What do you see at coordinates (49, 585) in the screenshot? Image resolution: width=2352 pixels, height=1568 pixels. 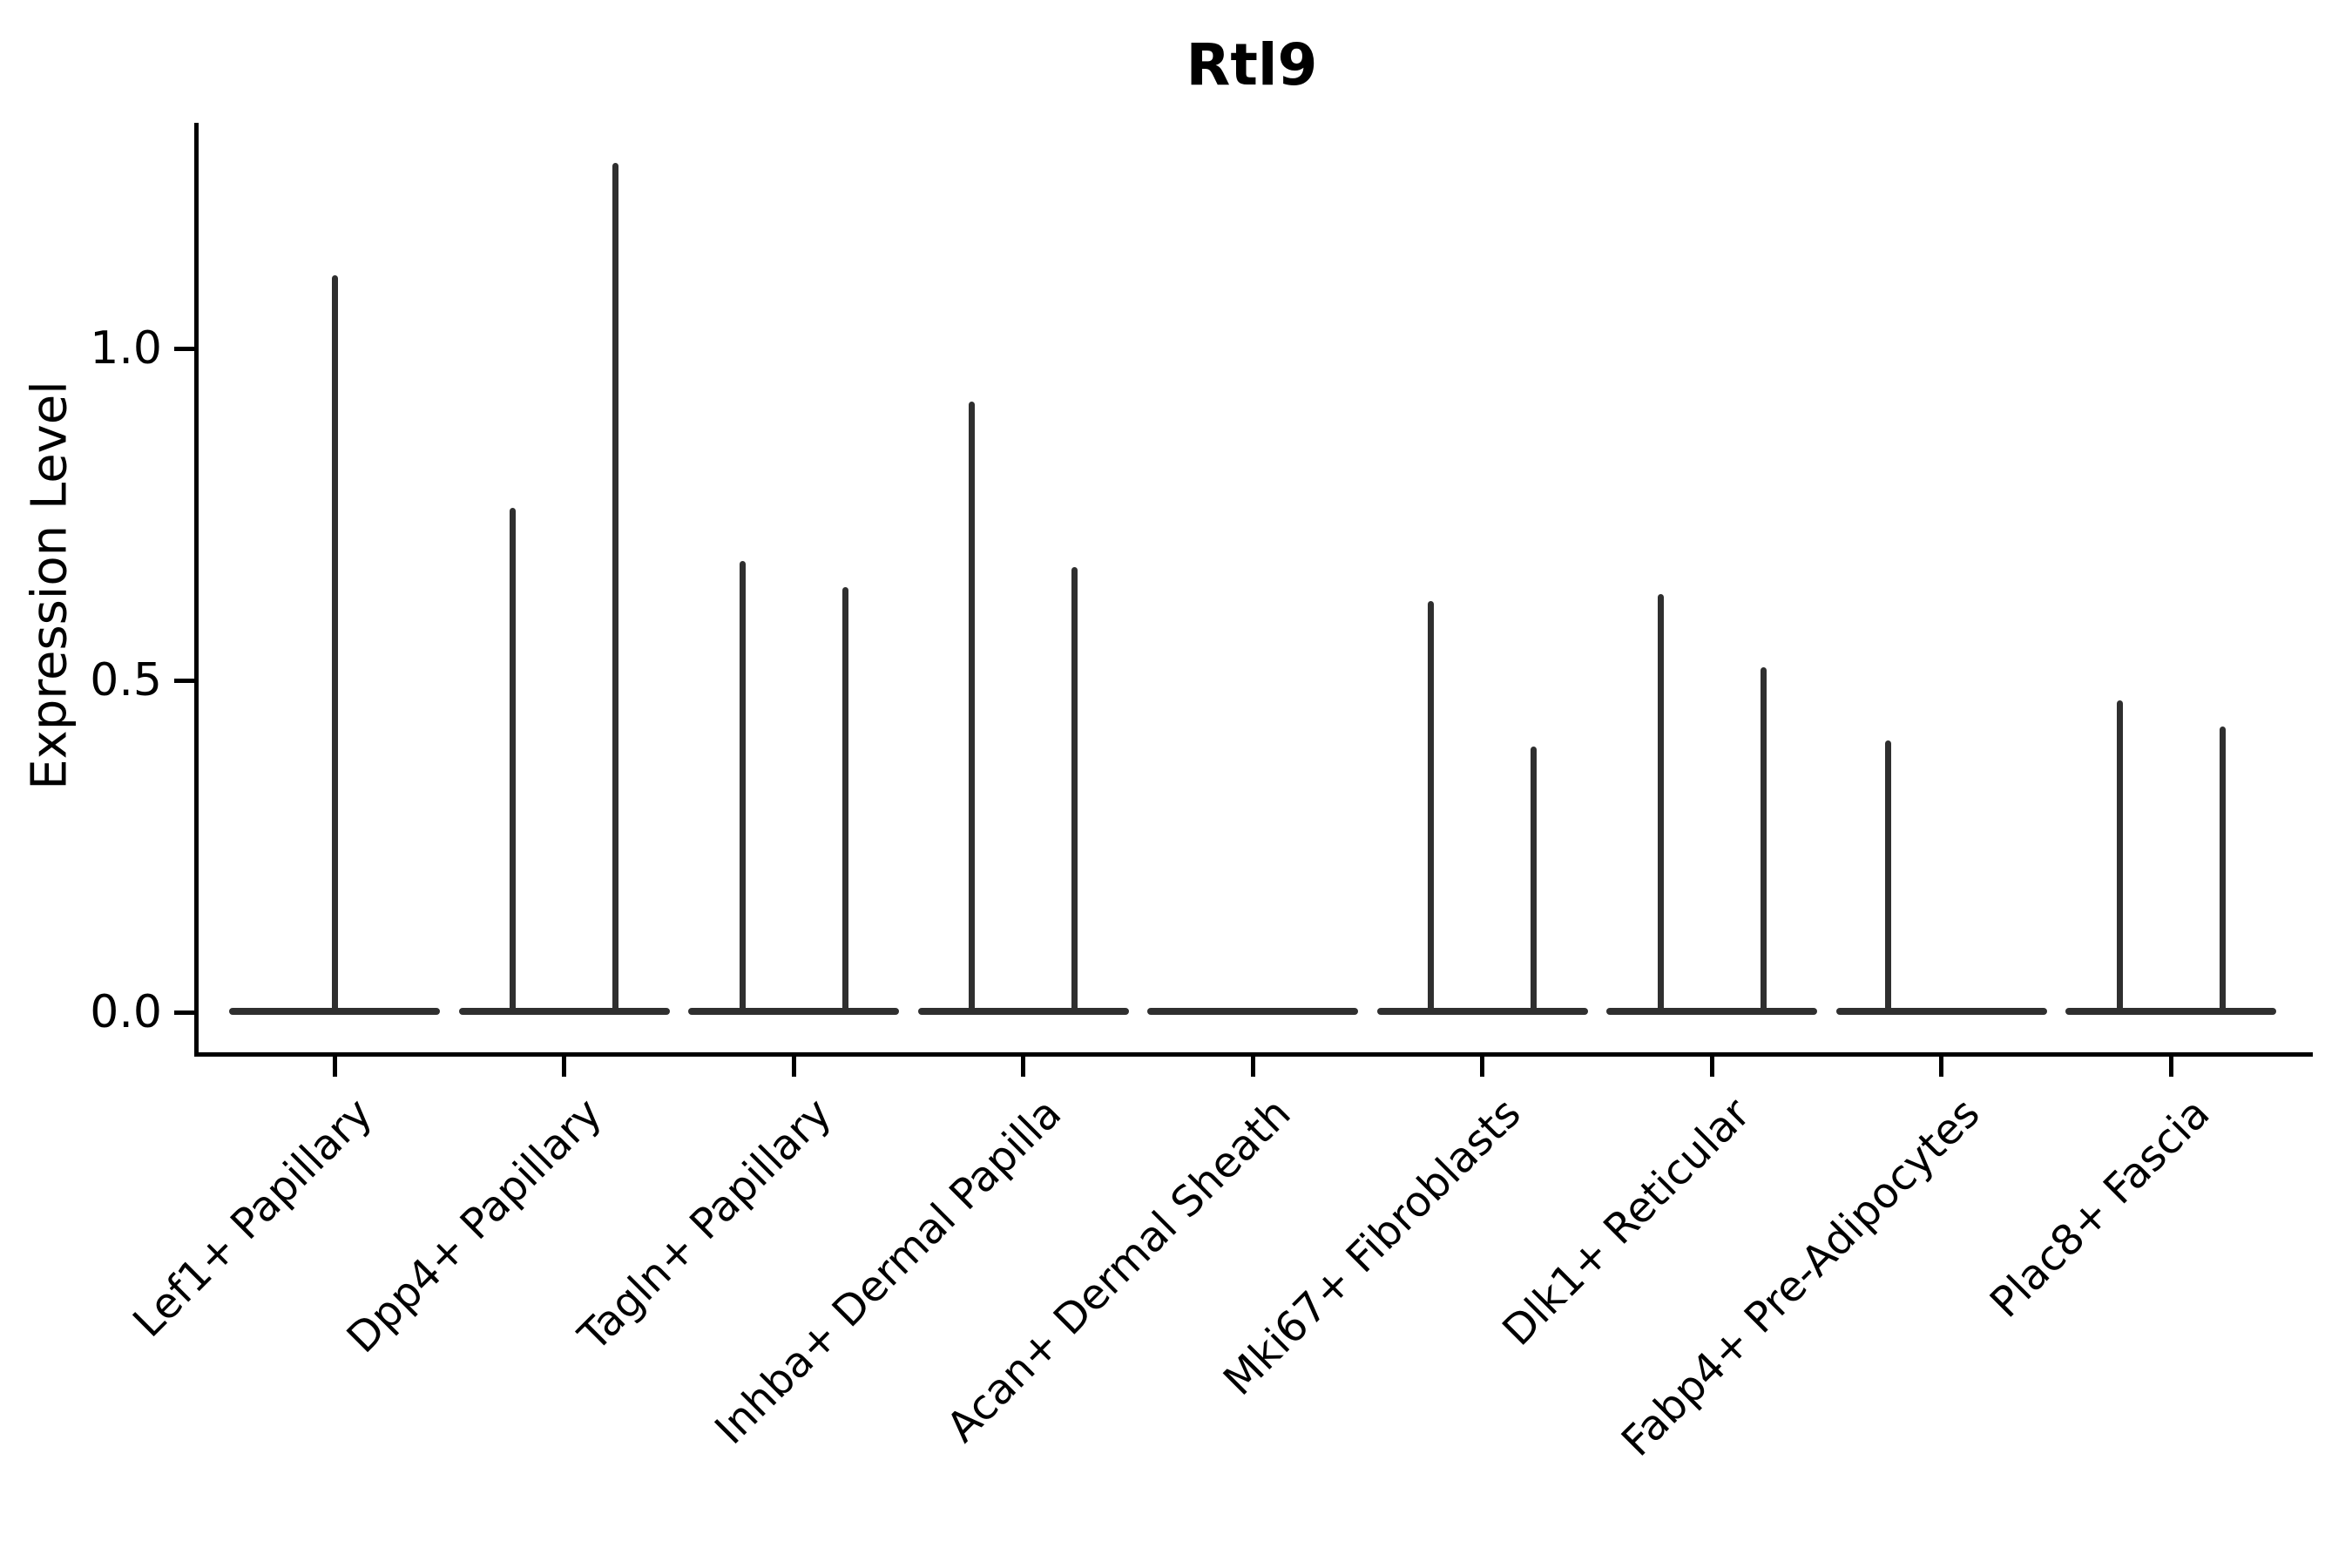 I see `y-axis-label: Expression Level` at bounding box center [49, 585].